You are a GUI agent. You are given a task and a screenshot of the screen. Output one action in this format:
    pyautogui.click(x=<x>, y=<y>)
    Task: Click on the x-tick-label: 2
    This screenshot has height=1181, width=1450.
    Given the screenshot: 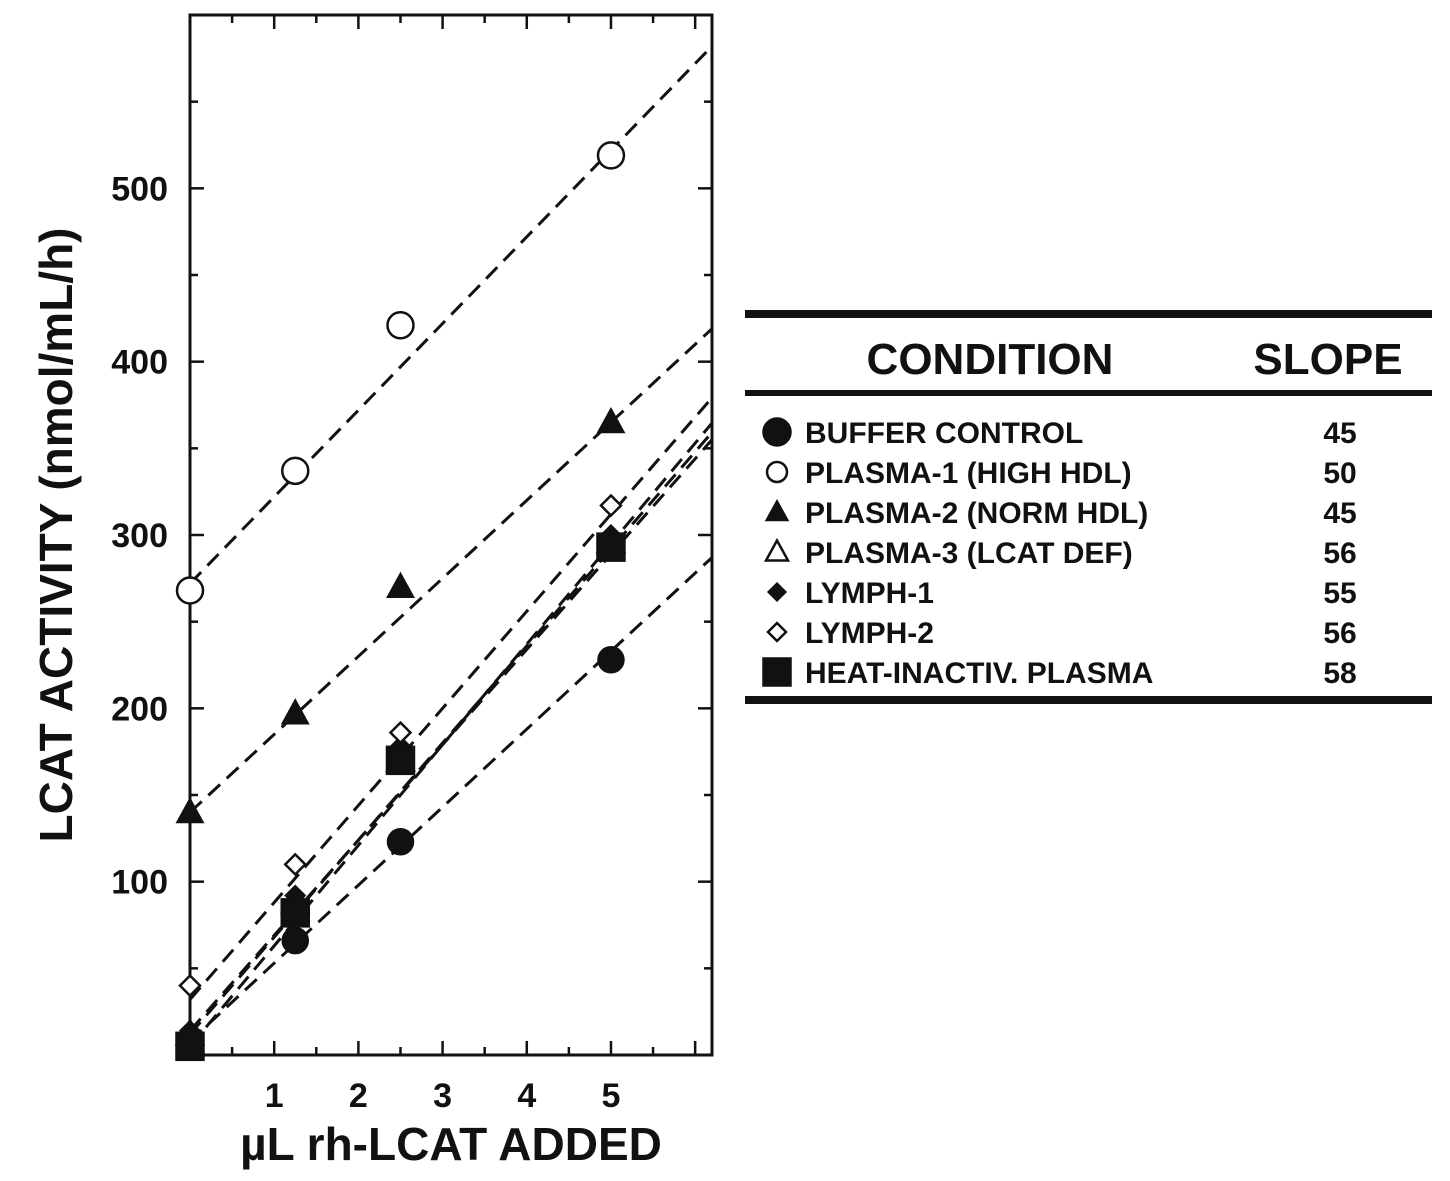 What is the action you would take?
    pyautogui.click(x=358, y=1096)
    